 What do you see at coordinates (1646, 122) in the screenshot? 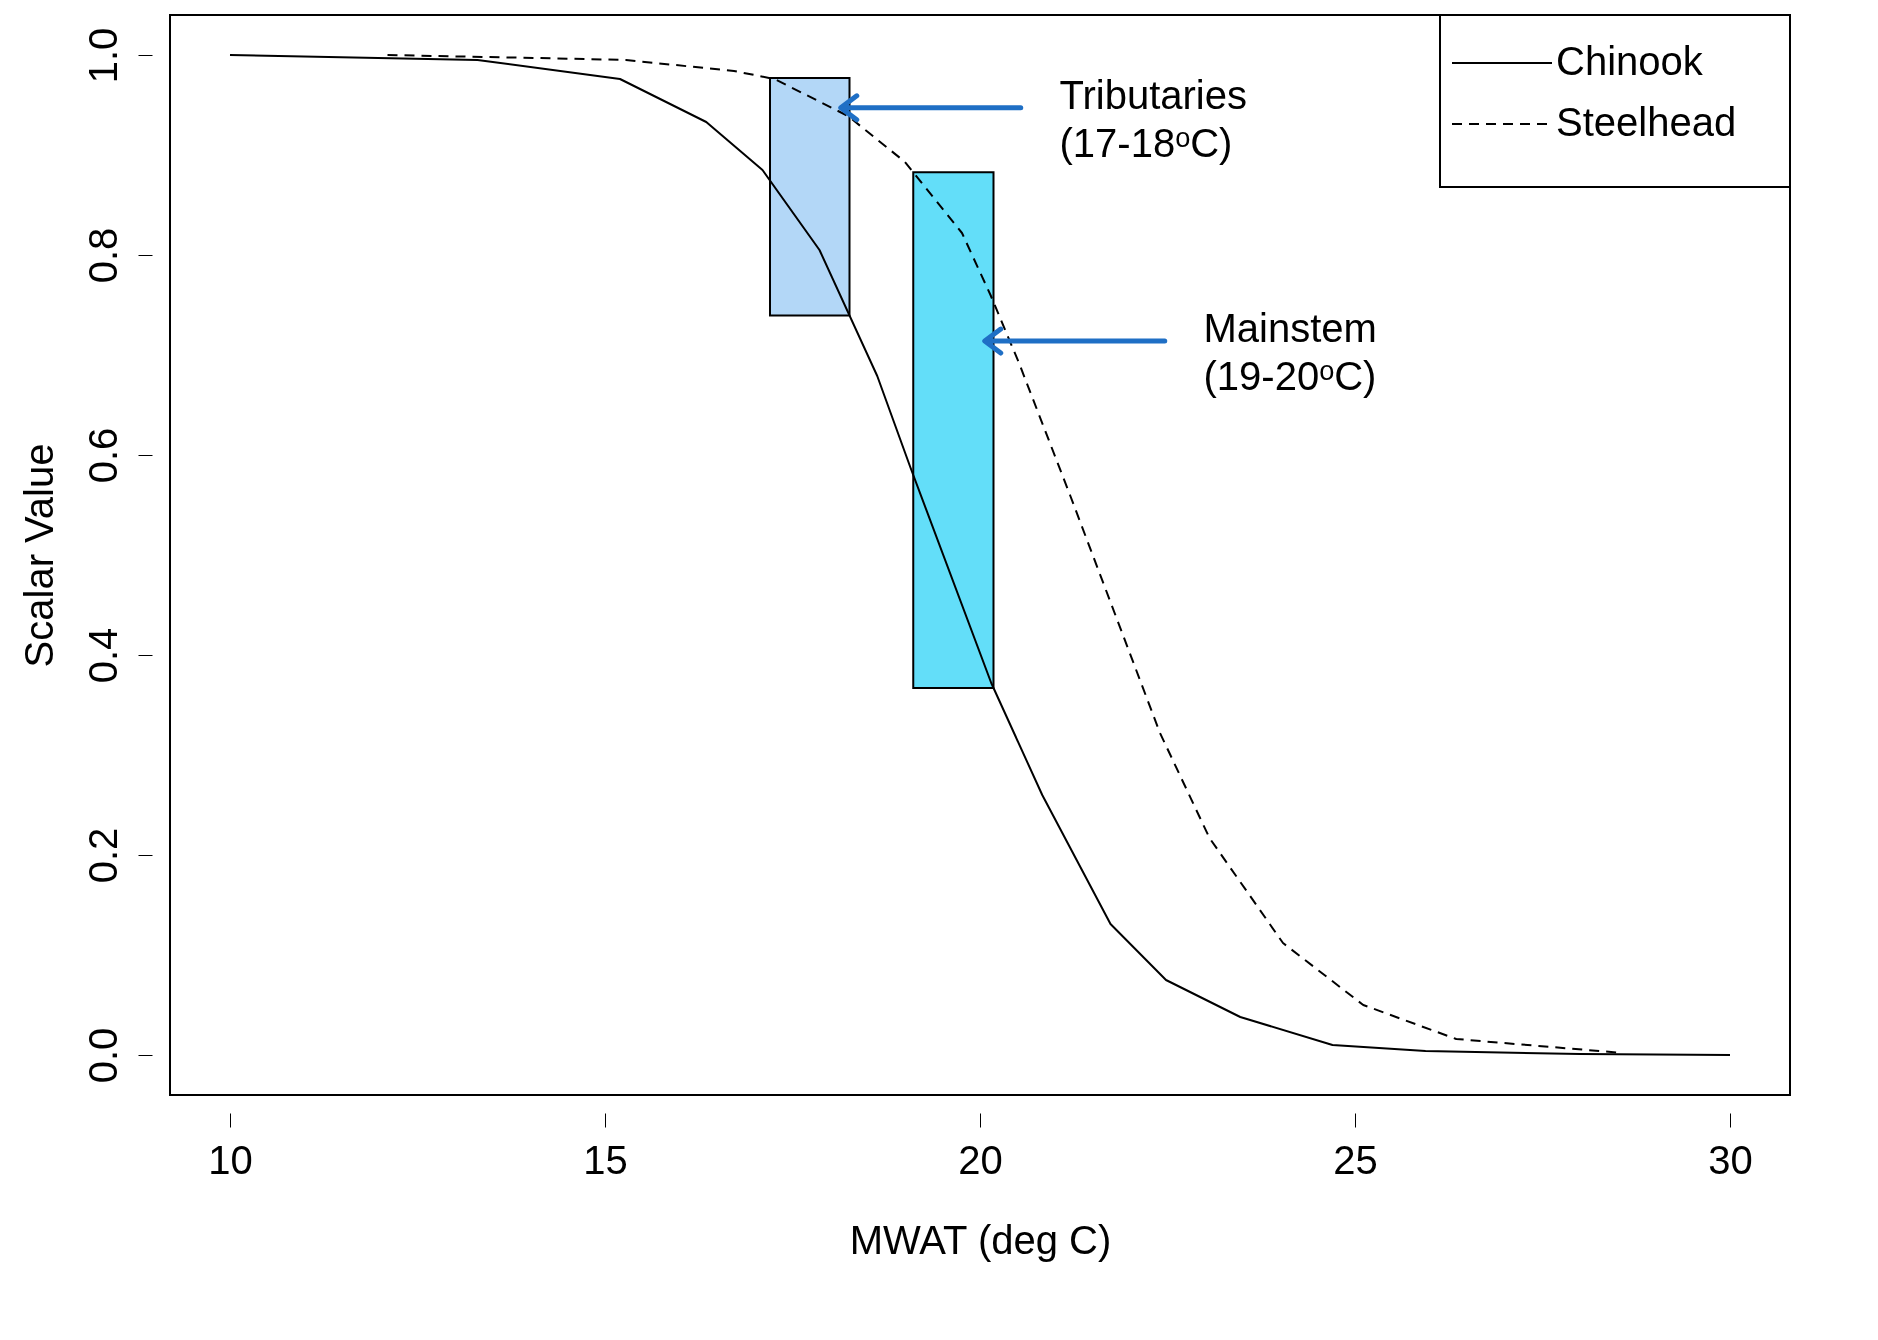
I see `legend-label: Steelhead` at bounding box center [1646, 122].